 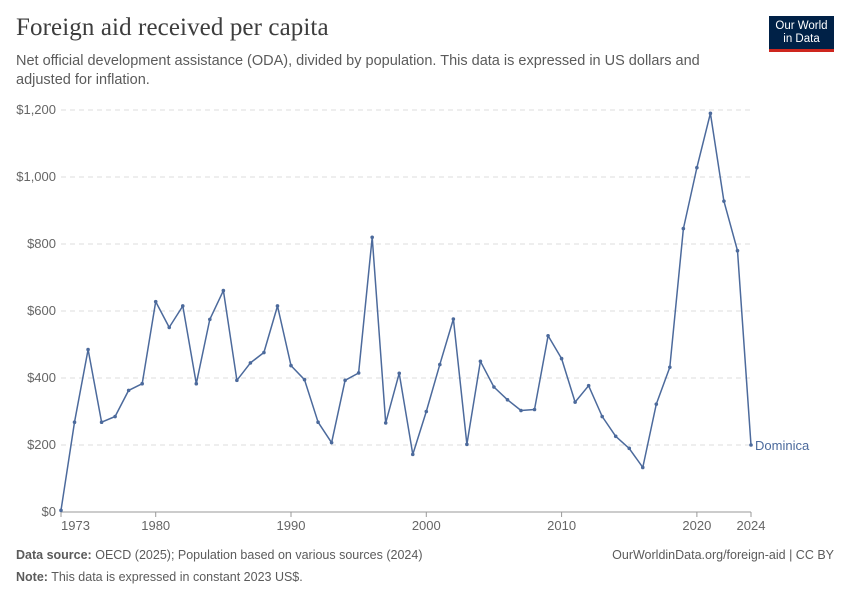 I want to click on y-axis-labels: $0 $200 $400 $600 $800 $1,000 $1,200, so click(x=36, y=310).